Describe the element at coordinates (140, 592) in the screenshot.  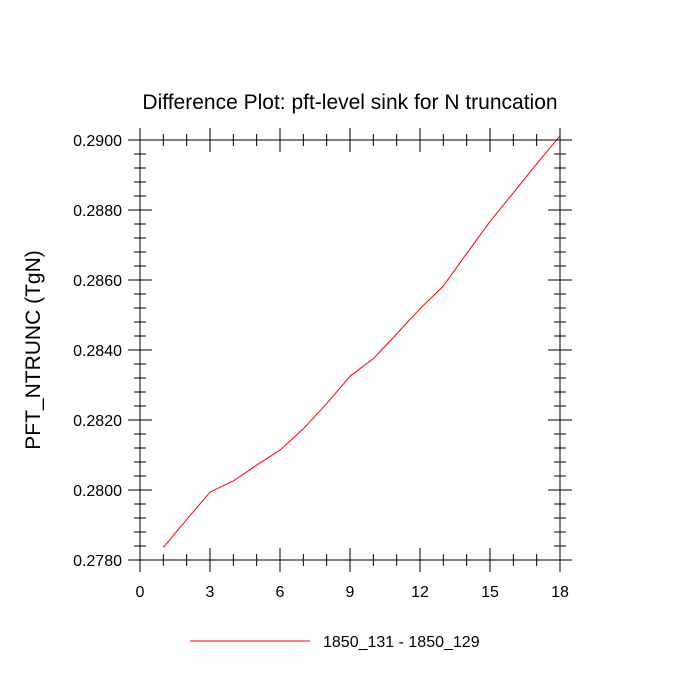
I see `x-tick-label: 0` at that location.